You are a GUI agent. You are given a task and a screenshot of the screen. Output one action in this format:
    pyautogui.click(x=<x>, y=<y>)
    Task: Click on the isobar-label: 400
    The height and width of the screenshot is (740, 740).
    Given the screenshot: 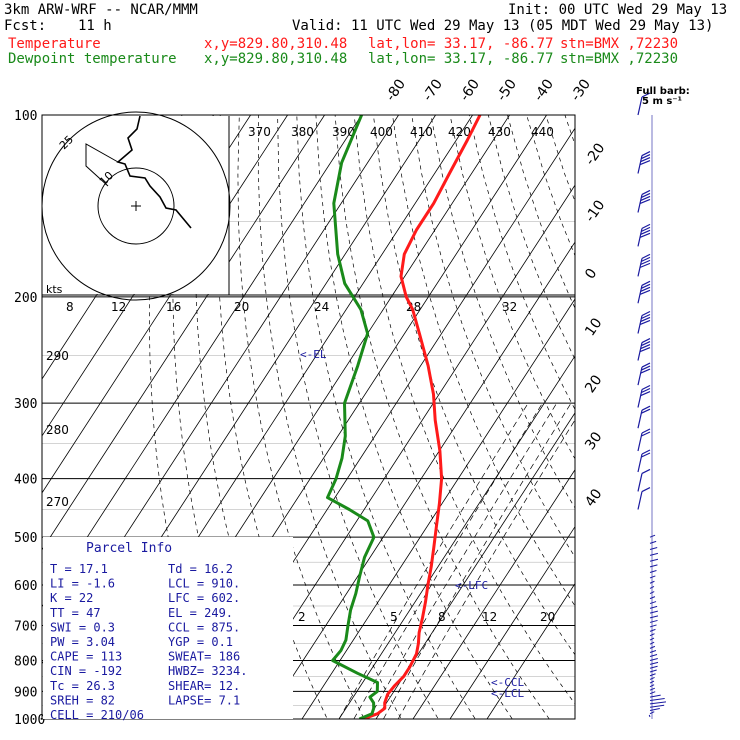 What is the action you would take?
    pyautogui.click(x=25, y=480)
    